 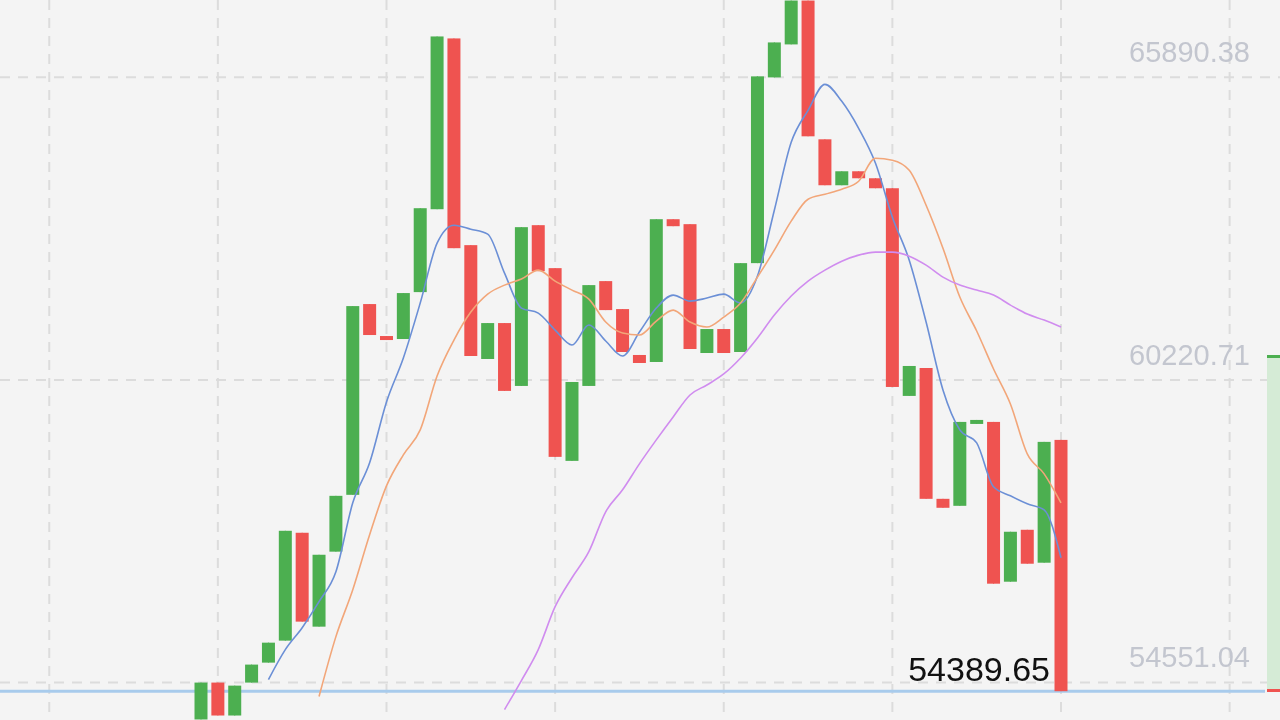 What do you see at coordinates (979, 669) in the screenshot?
I see `ref-line-label: 54389.65` at bounding box center [979, 669].